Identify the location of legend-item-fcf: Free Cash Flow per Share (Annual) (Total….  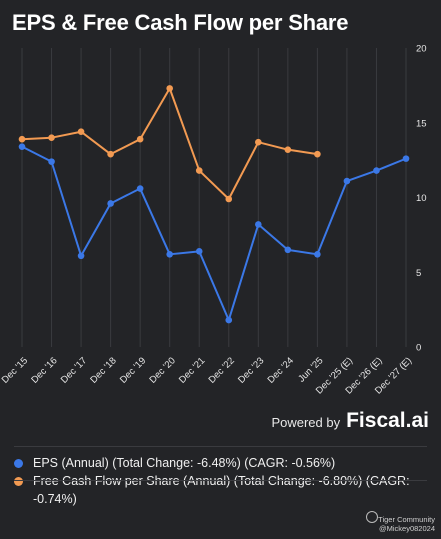
(220, 490).